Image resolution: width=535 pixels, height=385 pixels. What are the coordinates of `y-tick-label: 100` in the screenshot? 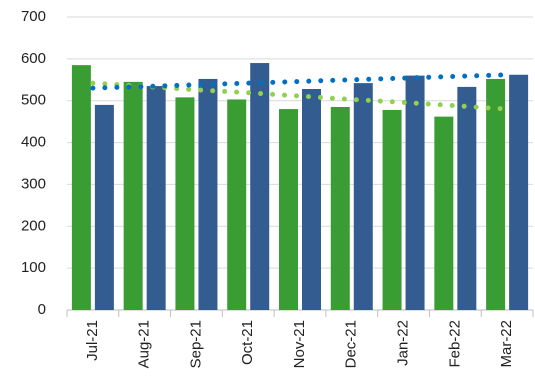 It's located at (33, 267).